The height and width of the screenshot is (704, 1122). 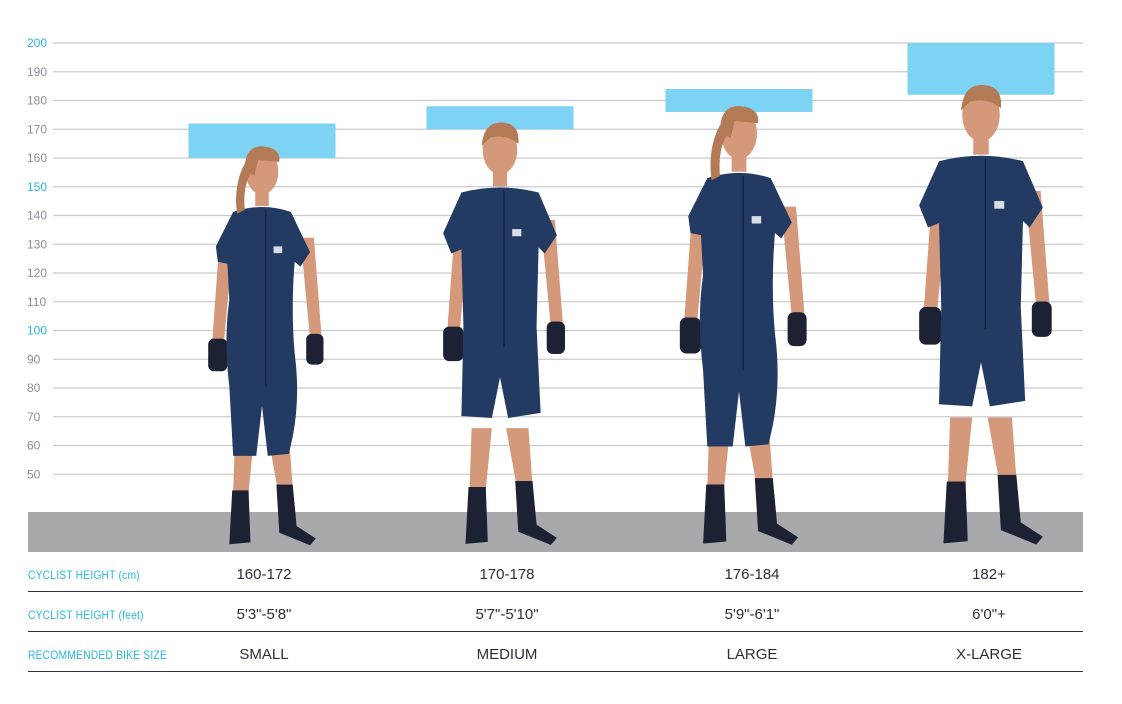 What do you see at coordinates (752, 574) in the screenshot?
I see `table-cell: 176-184` at bounding box center [752, 574].